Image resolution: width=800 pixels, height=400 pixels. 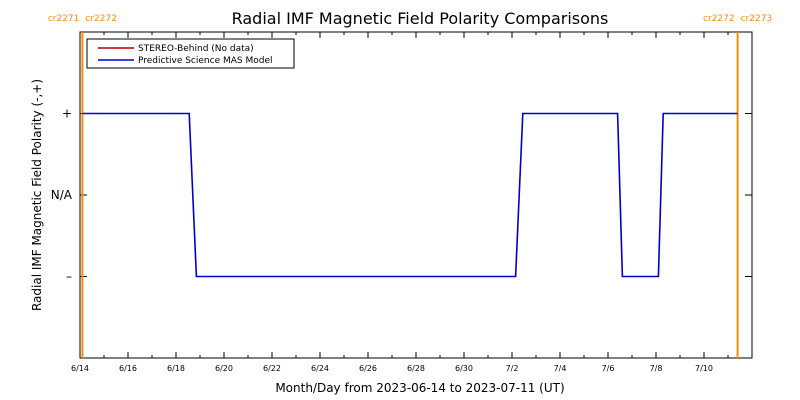 I want to click on x-tick-label: 6/24, so click(x=320, y=368).